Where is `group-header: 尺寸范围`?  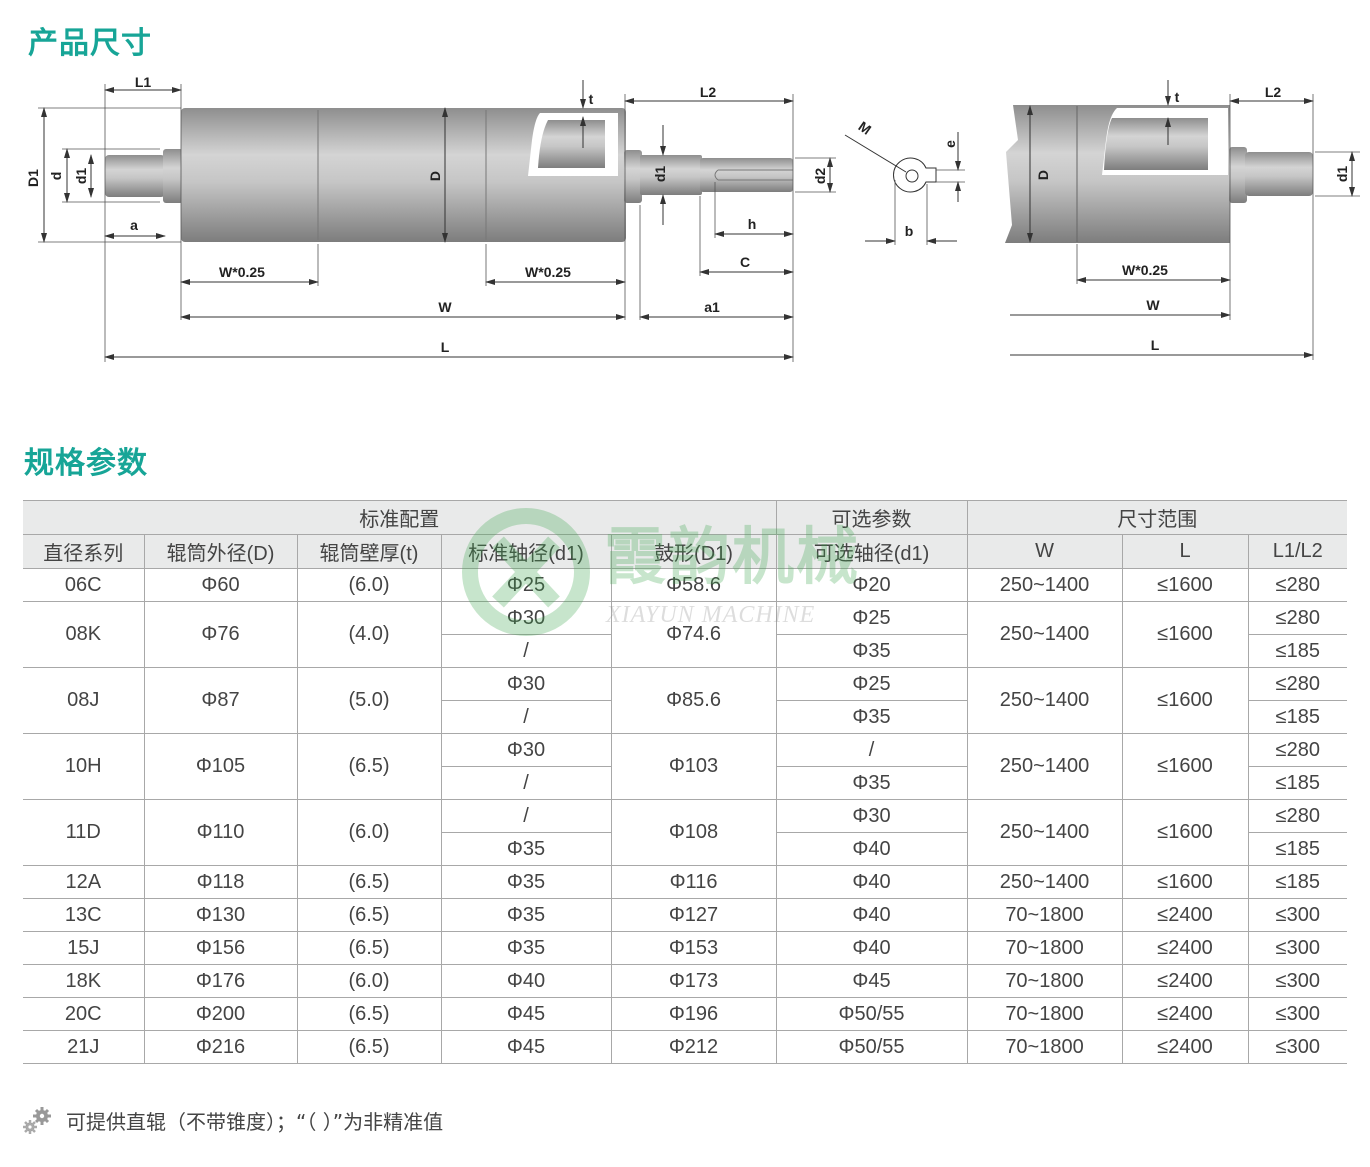
group-header: 尺寸范围 is located at coordinates (1157, 517).